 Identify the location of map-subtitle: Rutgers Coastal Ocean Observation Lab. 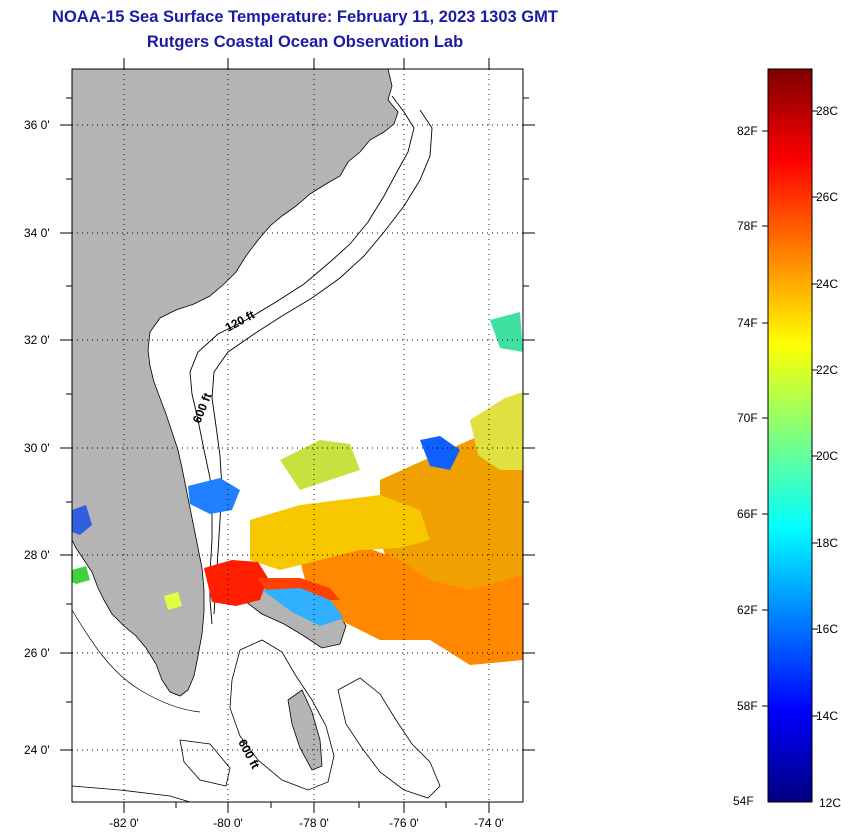
(305, 42).